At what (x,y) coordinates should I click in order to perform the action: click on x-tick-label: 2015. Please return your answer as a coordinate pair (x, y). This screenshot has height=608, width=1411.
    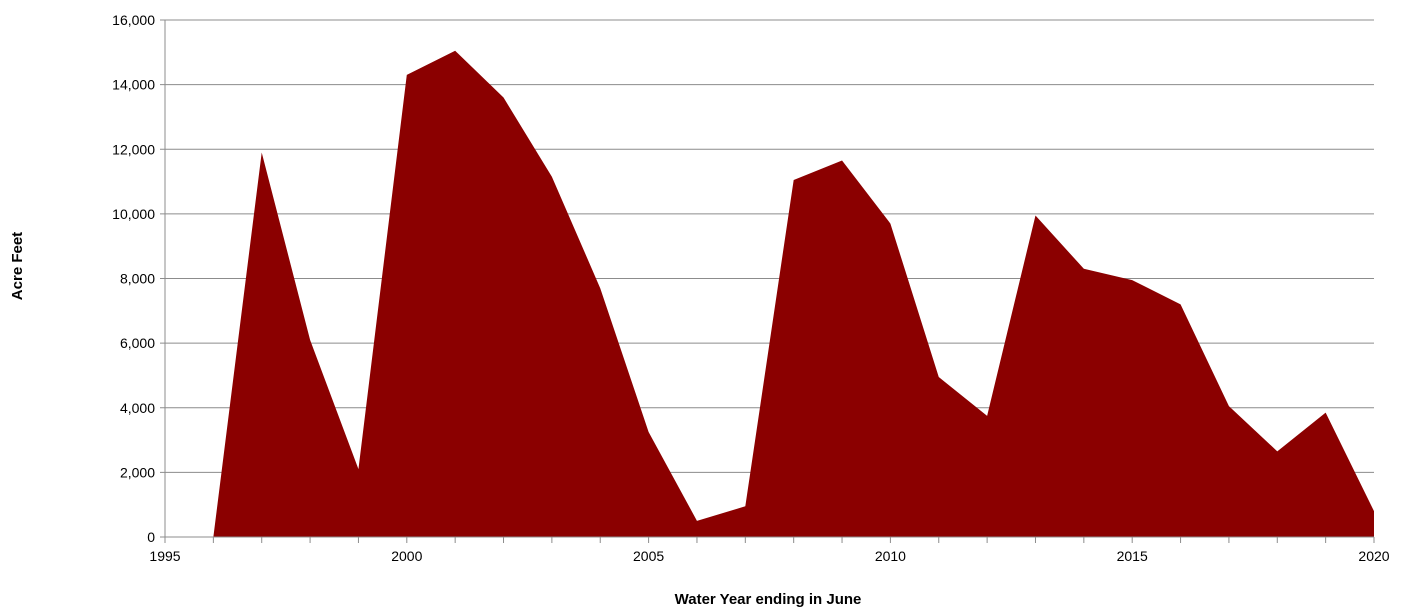
    Looking at the image, I should click on (1132, 556).